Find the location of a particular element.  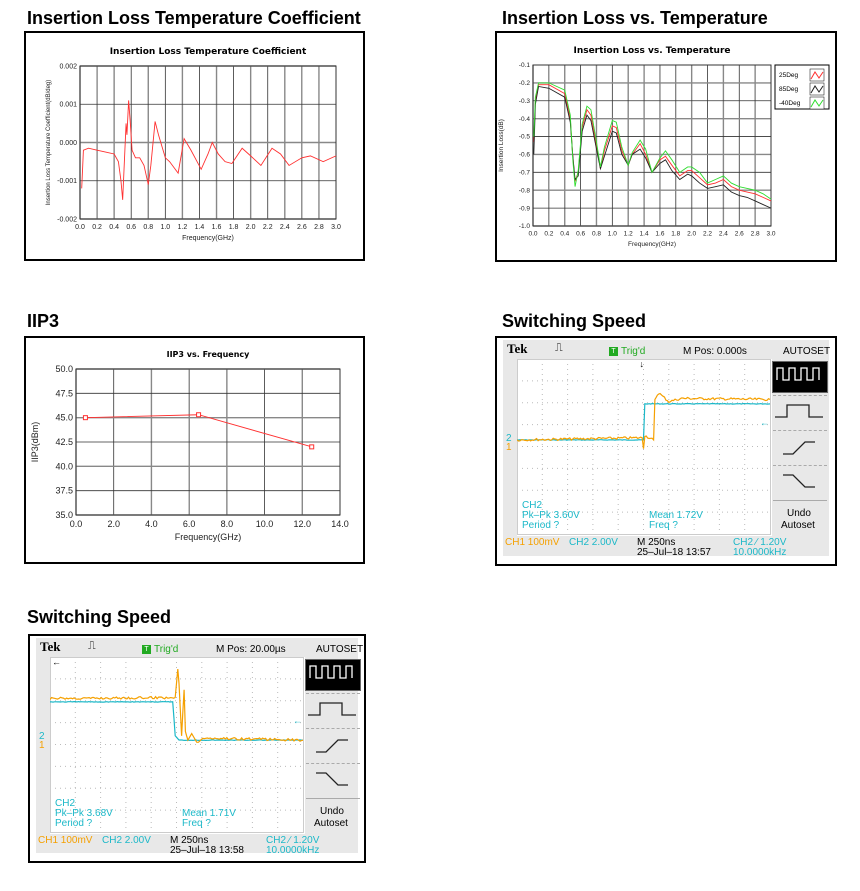

legend-line is located at coordinates (817, 75).